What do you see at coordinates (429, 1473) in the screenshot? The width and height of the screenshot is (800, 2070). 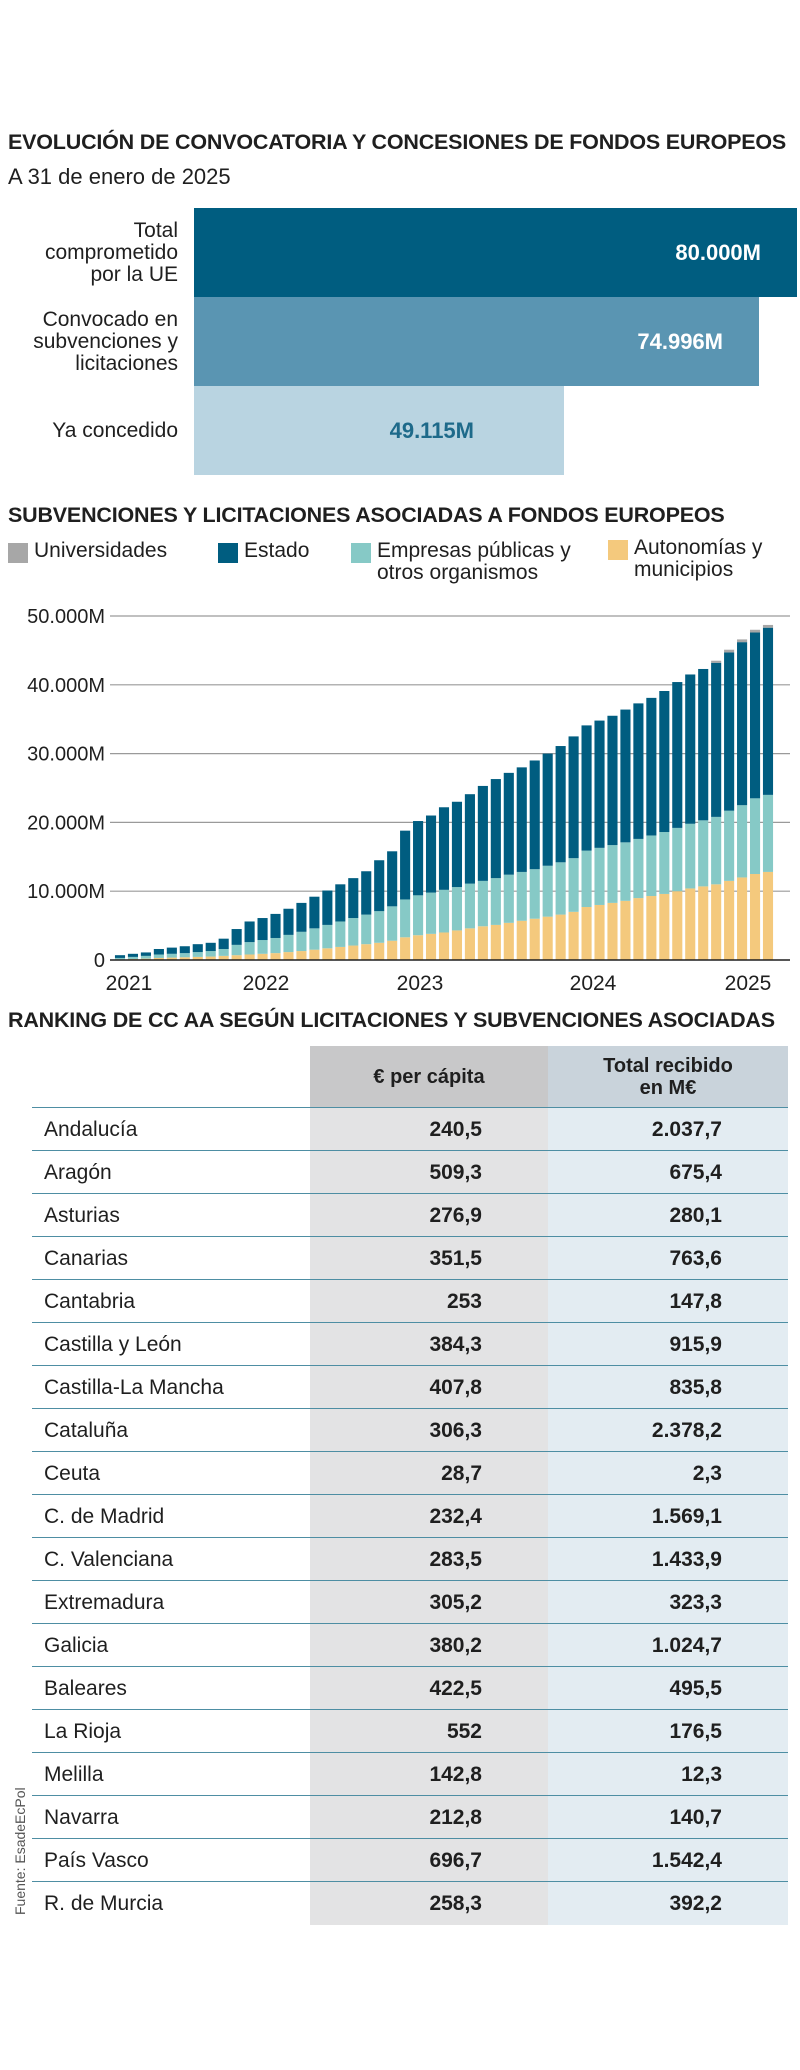 I see `per-capita-value: 28,7` at bounding box center [429, 1473].